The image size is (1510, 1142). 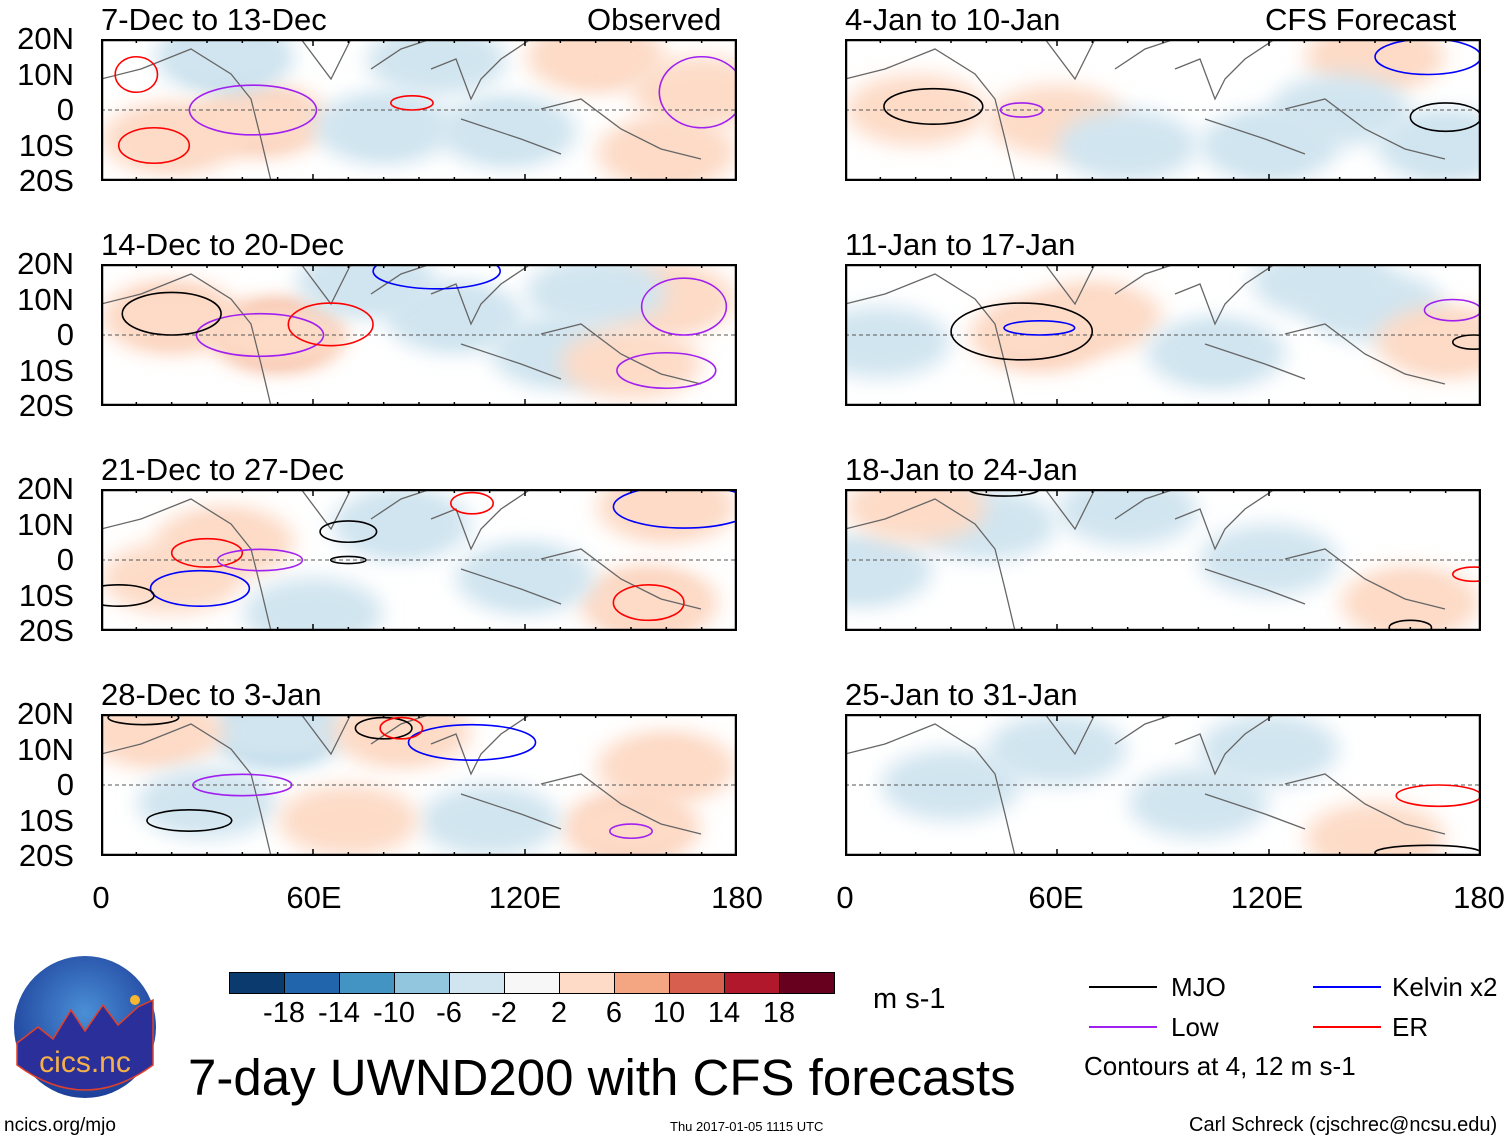 What do you see at coordinates (222, 244) in the screenshot?
I see `panel-title: 14-Dec to 20-Dec` at bounding box center [222, 244].